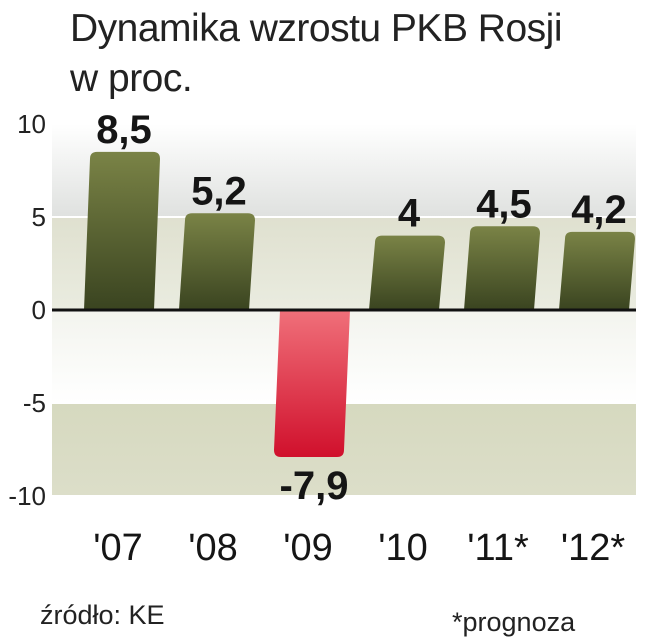 The height and width of the screenshot is (640, 654). Describe the element at coordinates (124, 130) in the screenshot. I see `value-label: 8,5` at that location.